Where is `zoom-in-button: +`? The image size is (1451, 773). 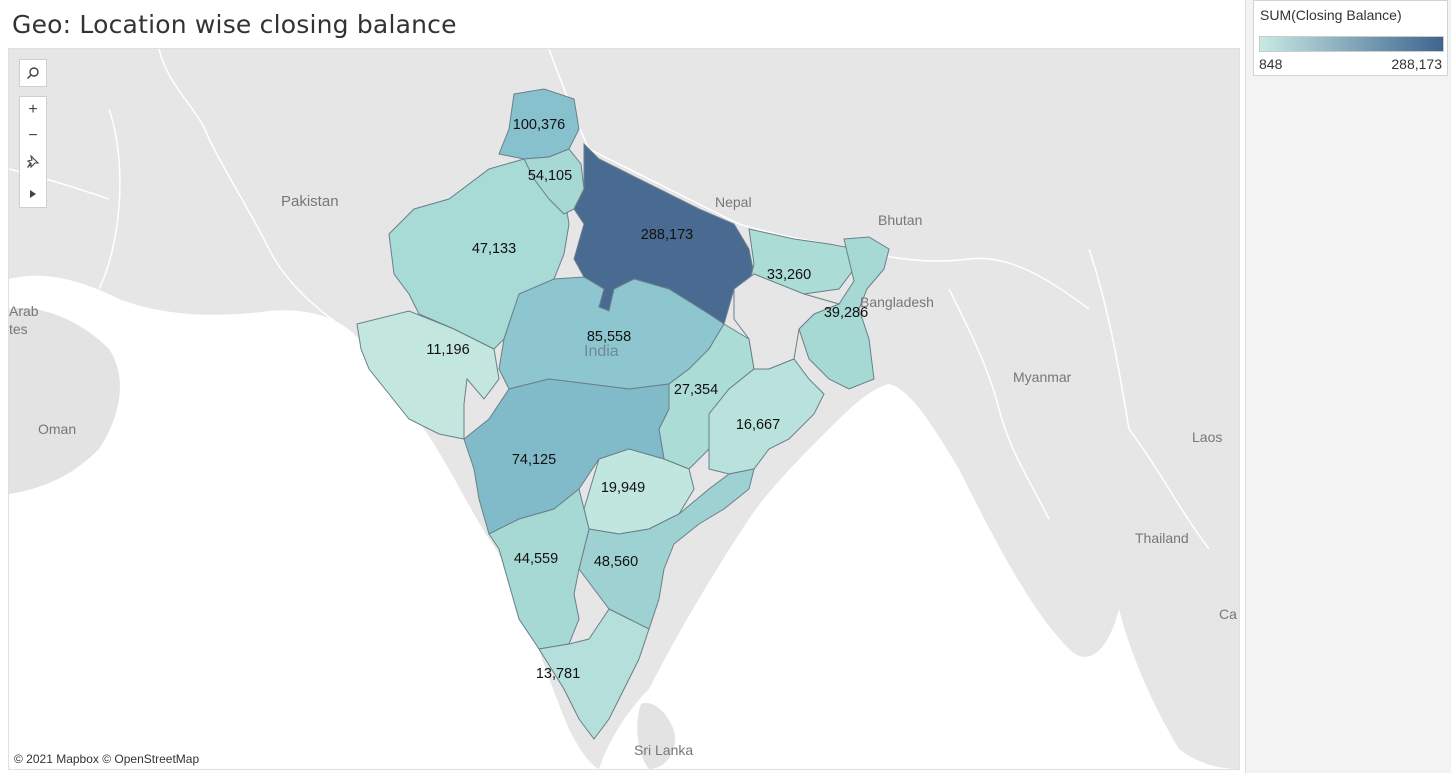
zoom-in-button: + is located at coordinates (33, 109).